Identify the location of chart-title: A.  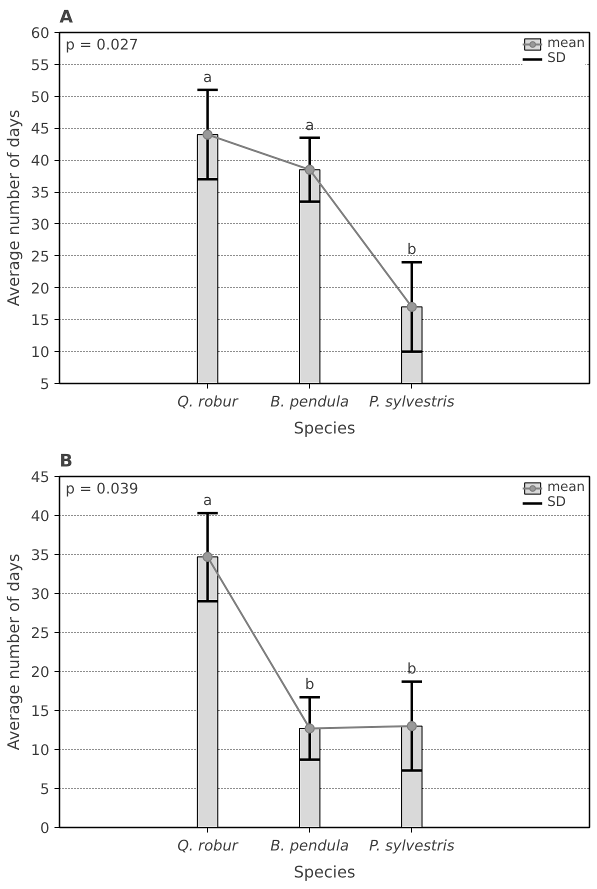
(67, 18).